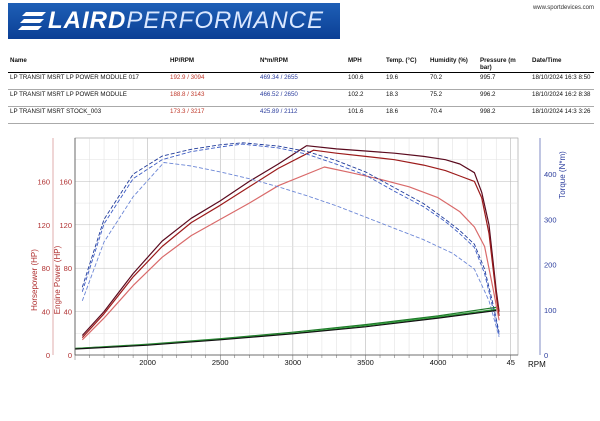 Image resolution: width=600 pixels, height=421 pixels. What do you see at coordinates (365, 115) in the screenshot?
I see `cell-mph: 101.6` at bounding box center [365, 115].